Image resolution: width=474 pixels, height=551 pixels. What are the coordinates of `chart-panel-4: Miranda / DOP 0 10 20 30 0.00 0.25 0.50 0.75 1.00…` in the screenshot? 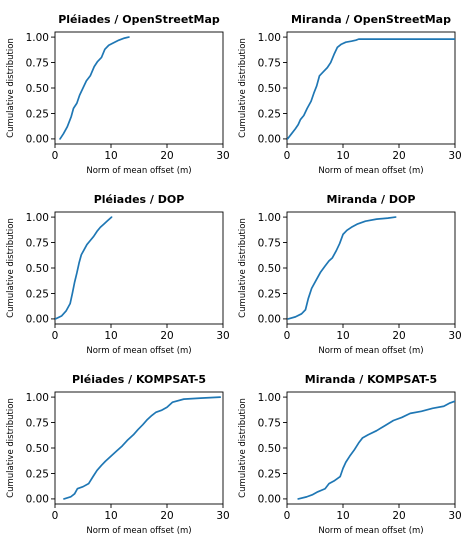 It's located at (350, 274).